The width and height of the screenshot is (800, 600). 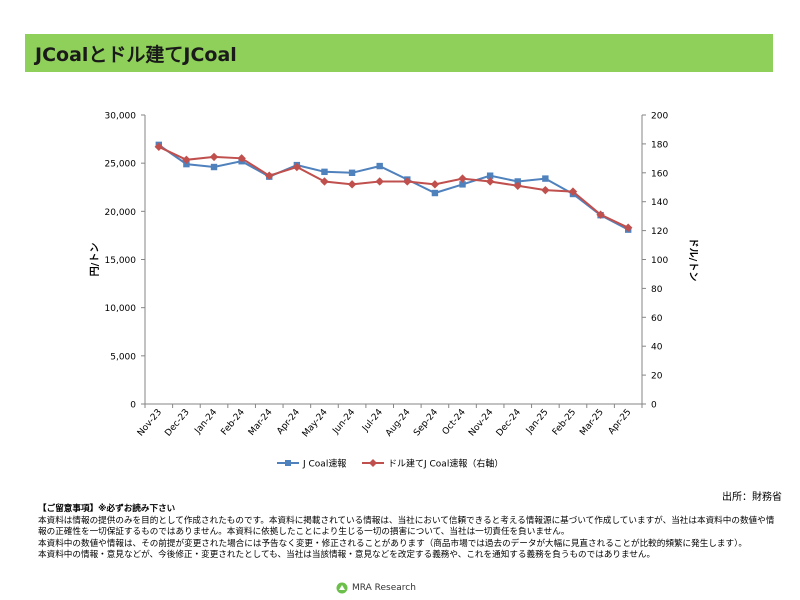 I want to click on y-tick-label-right: 20, so click(x=657, y=377).